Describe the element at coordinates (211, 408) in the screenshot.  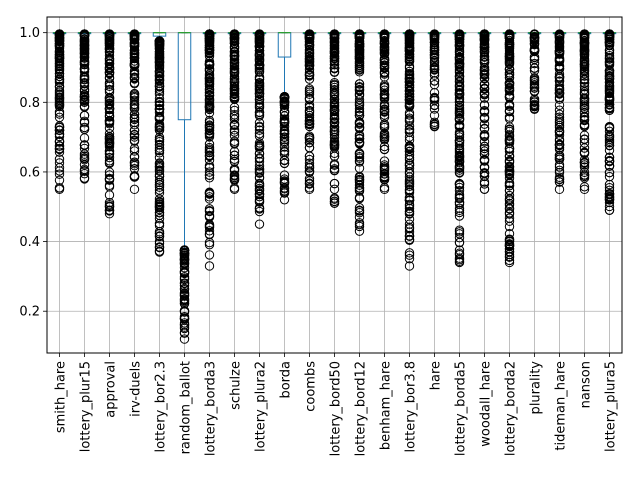
I see `x-tick-label: lottery_borda3` at that location.